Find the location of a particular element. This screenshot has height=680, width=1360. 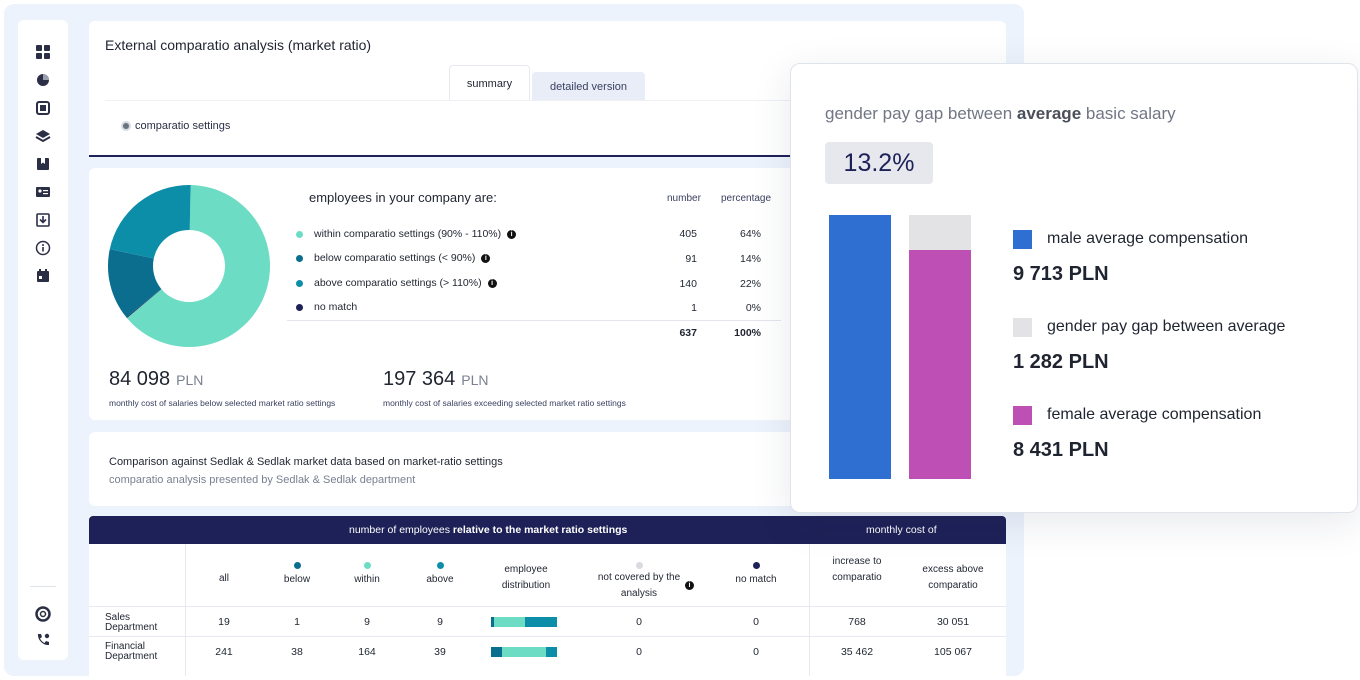

no-match-number: 1 is located at coordinates (694, 308).